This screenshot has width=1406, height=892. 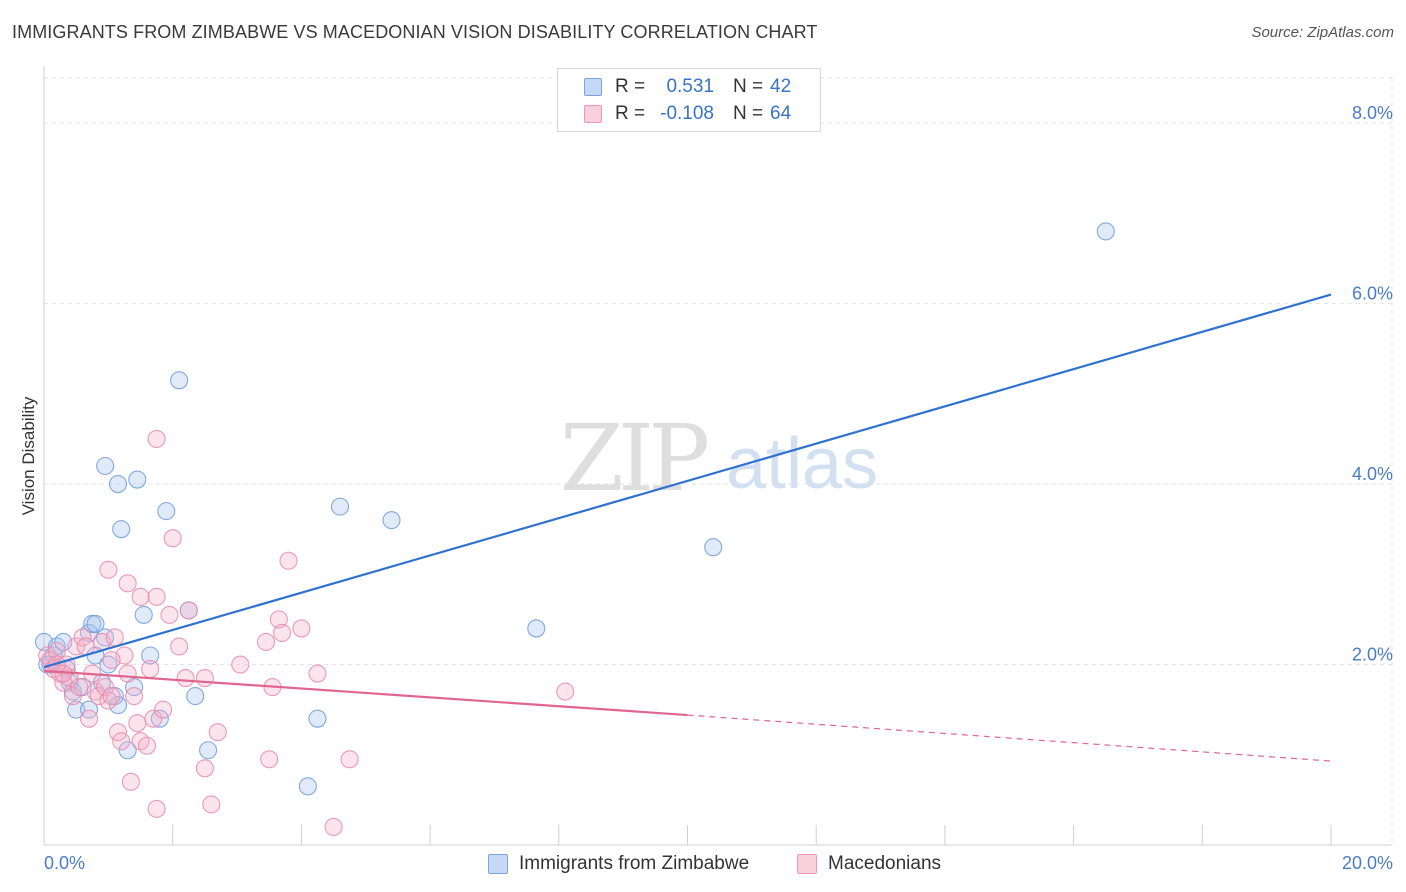 What do you see at coordinates (807, 864) in the screenshot?
I see `bottom-legend-swatch-macedonians` at bounding box center [807, 864].